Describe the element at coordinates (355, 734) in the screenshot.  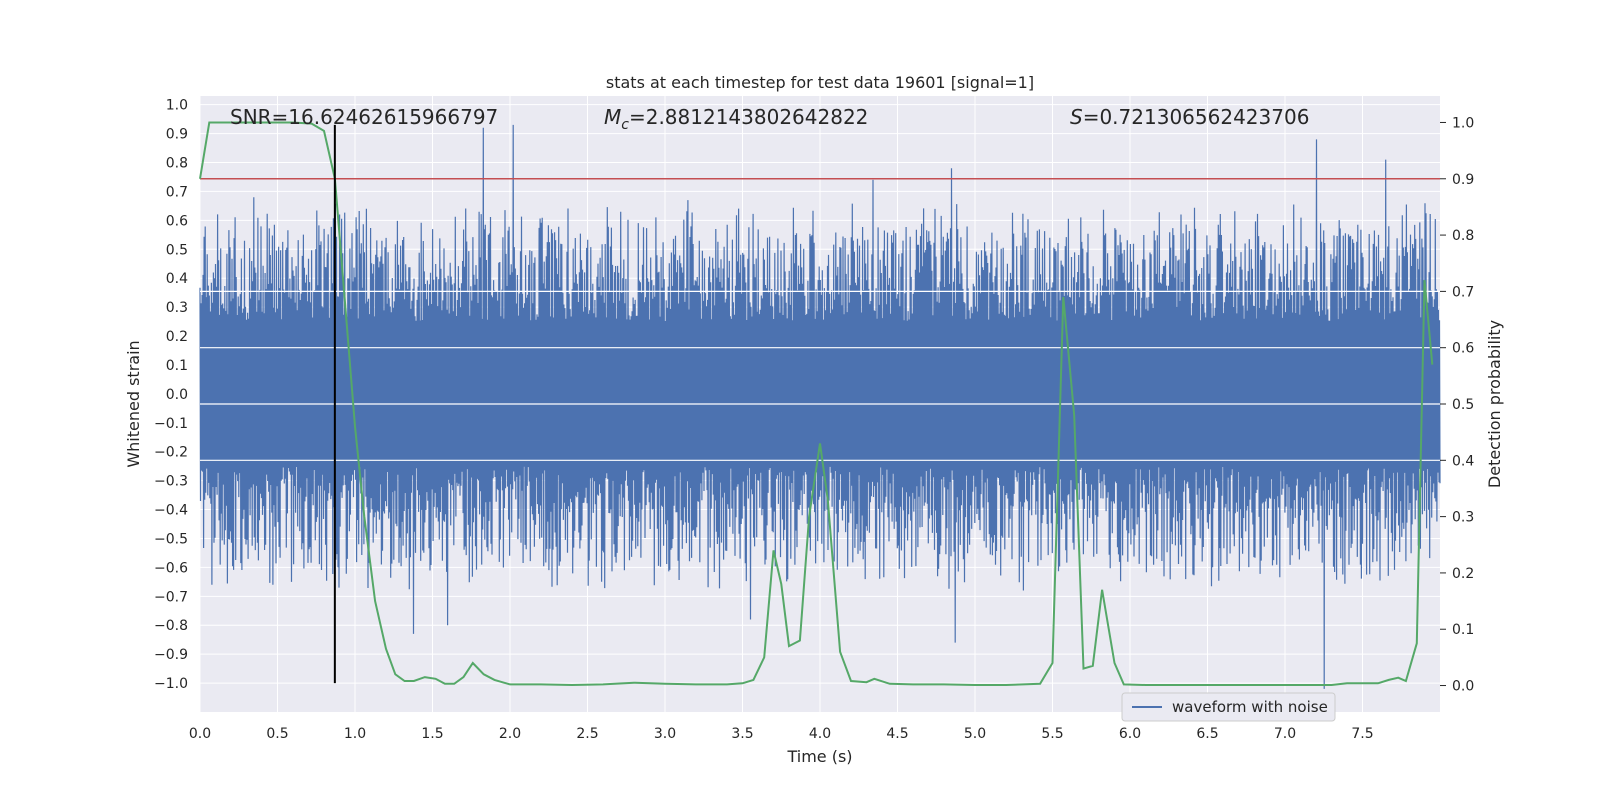
I see `x-tick-label-2: 1.0` at that location.